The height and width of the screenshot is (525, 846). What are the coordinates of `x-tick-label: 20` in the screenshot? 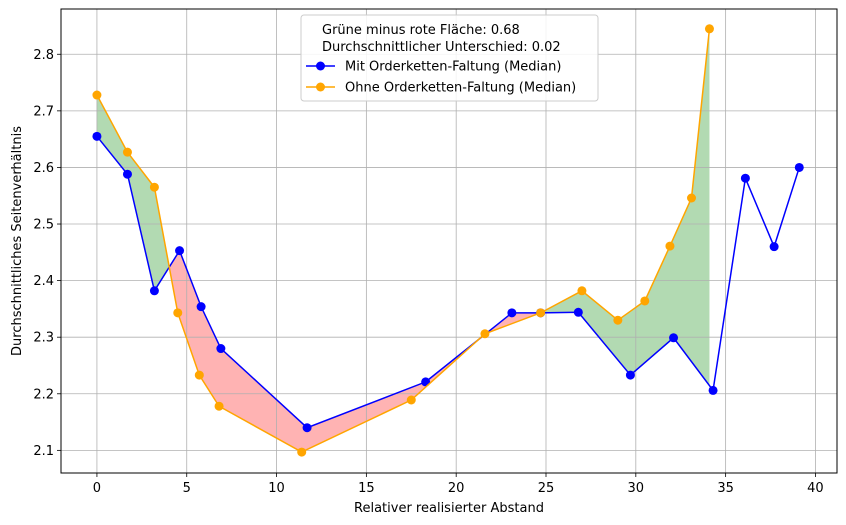 It's located at (456, 488).